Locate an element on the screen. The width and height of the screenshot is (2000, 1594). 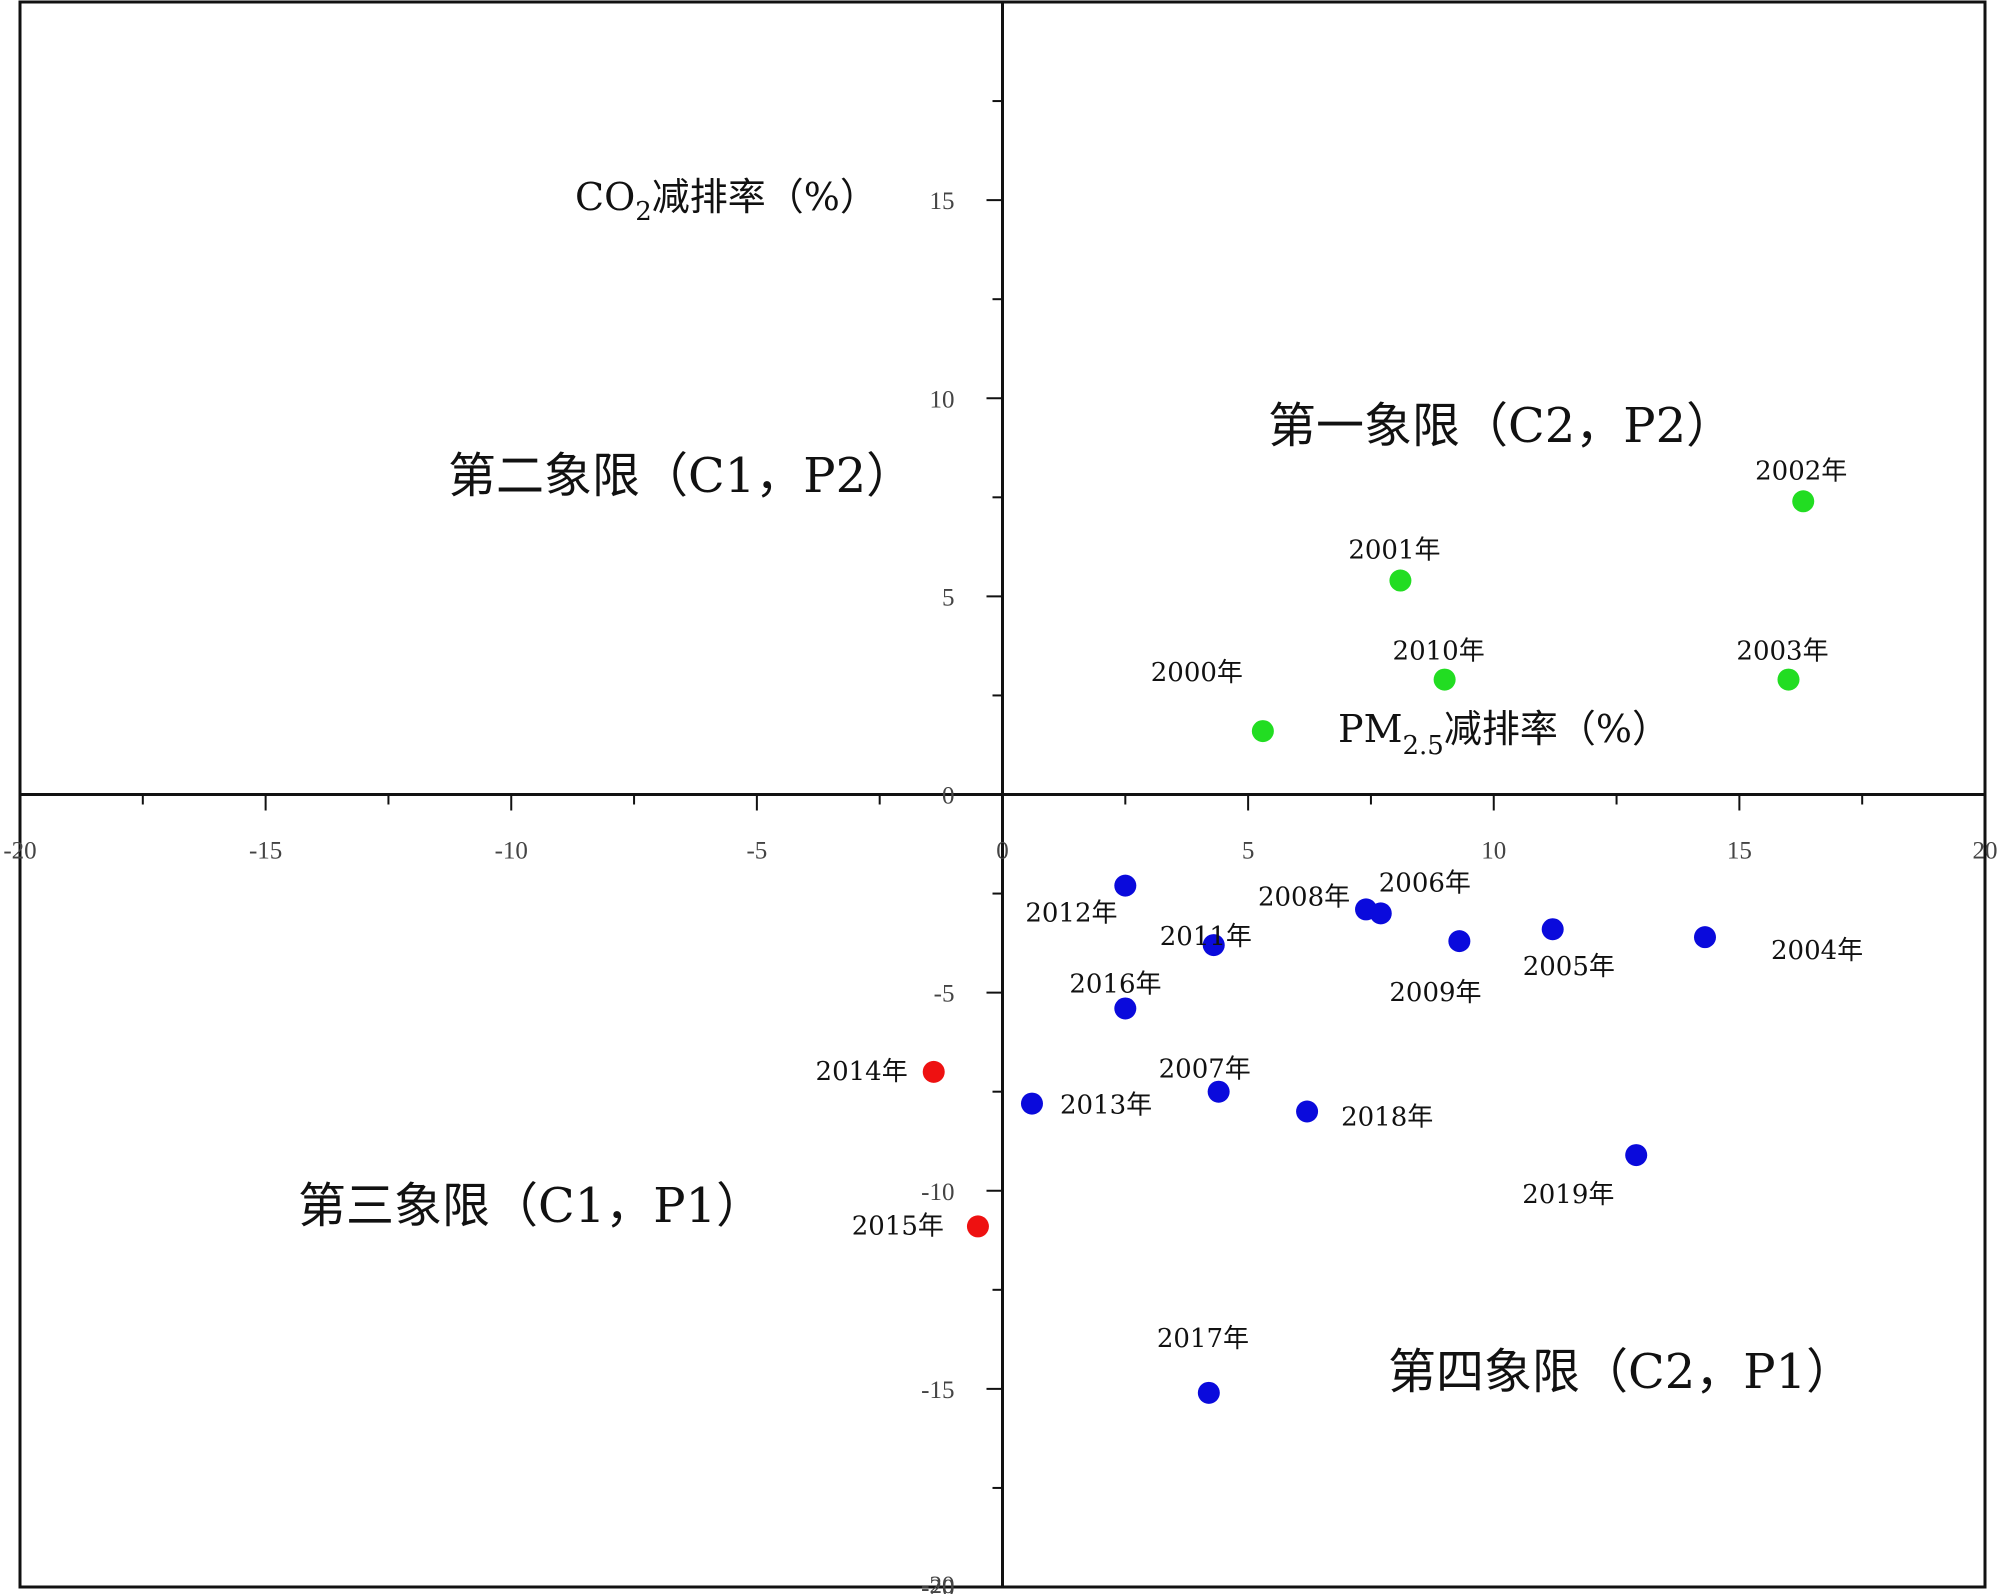
data-point-label: 2000年 is located at coordinates (1197, 673).